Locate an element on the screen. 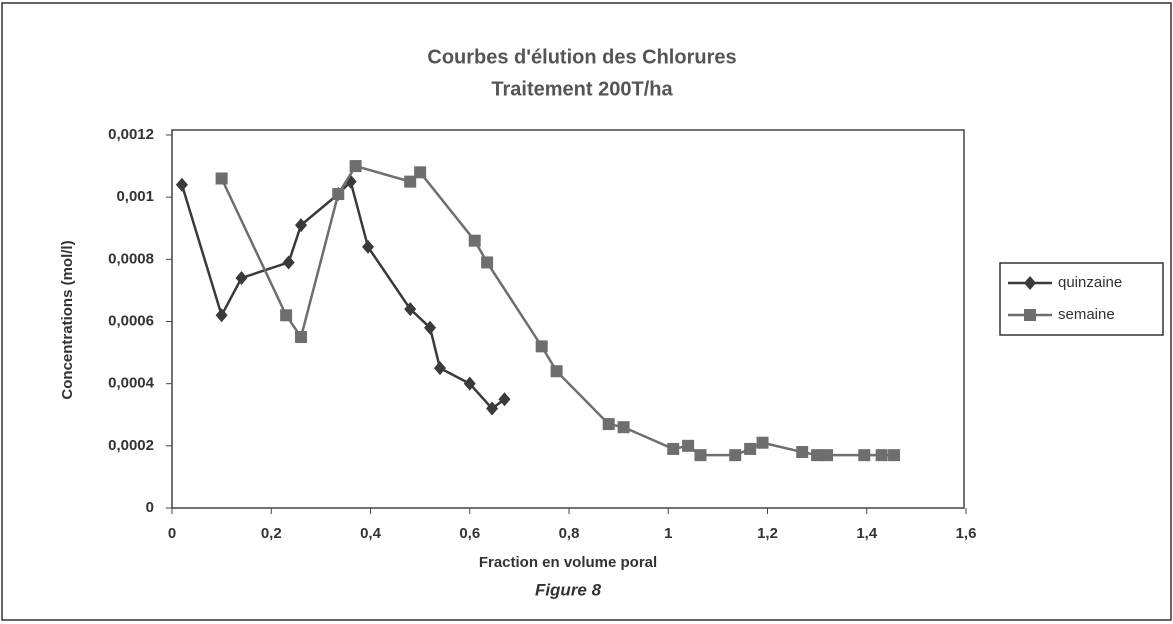 This screenshot has width=1173, height=624. y-axis-label: Concentrations (mol/l) is located at coordinates (67, 319).